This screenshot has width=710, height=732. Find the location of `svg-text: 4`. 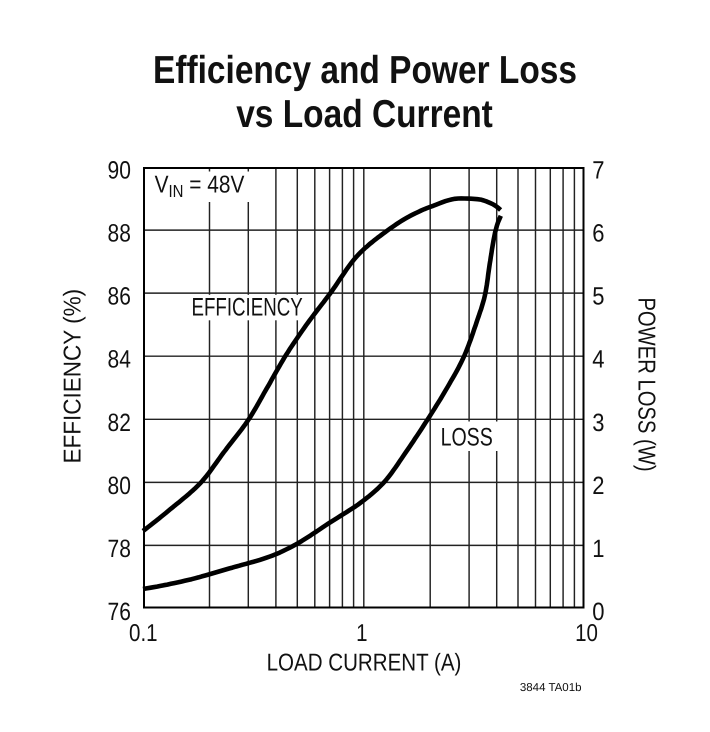

svg-text: 4 is located at coordinates (598, 360).